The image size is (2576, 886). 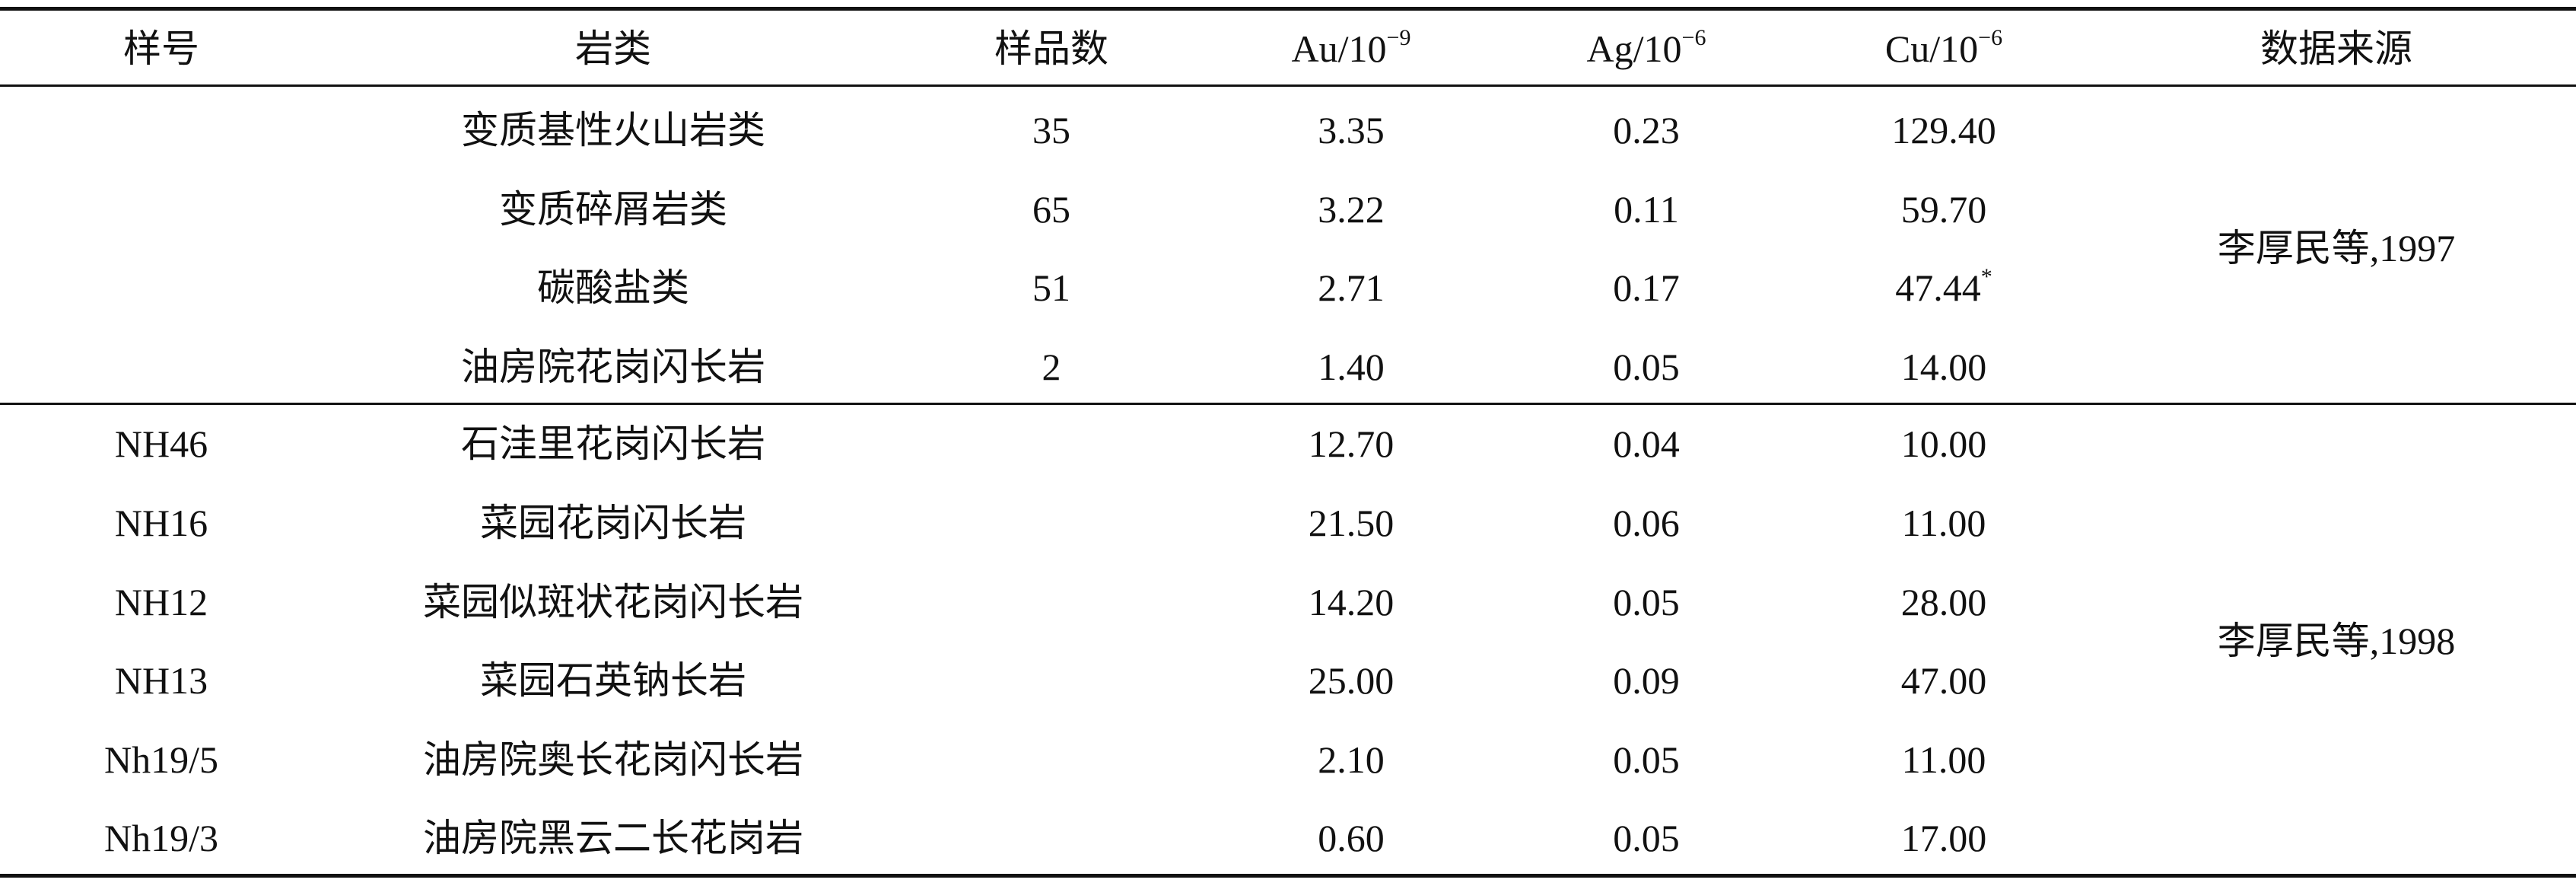 I want to click on cell-rock: 菜园似斑状花岗闪长岩, so click(x=613, y=602).